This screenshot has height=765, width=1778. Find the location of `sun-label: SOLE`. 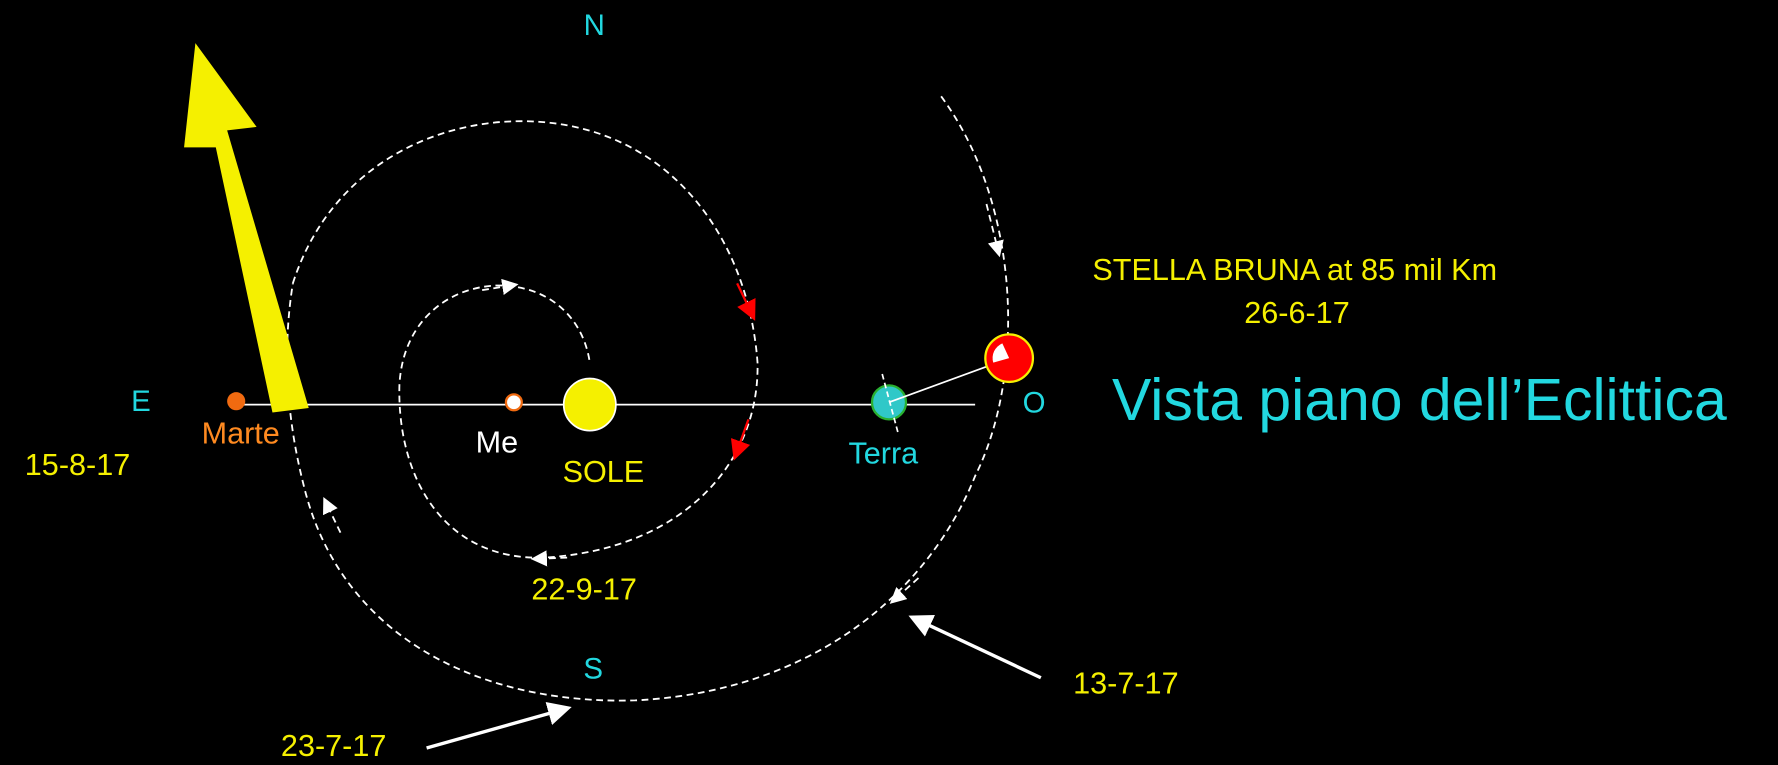

sun-label: SOLE is located at coordinates (604, 472).